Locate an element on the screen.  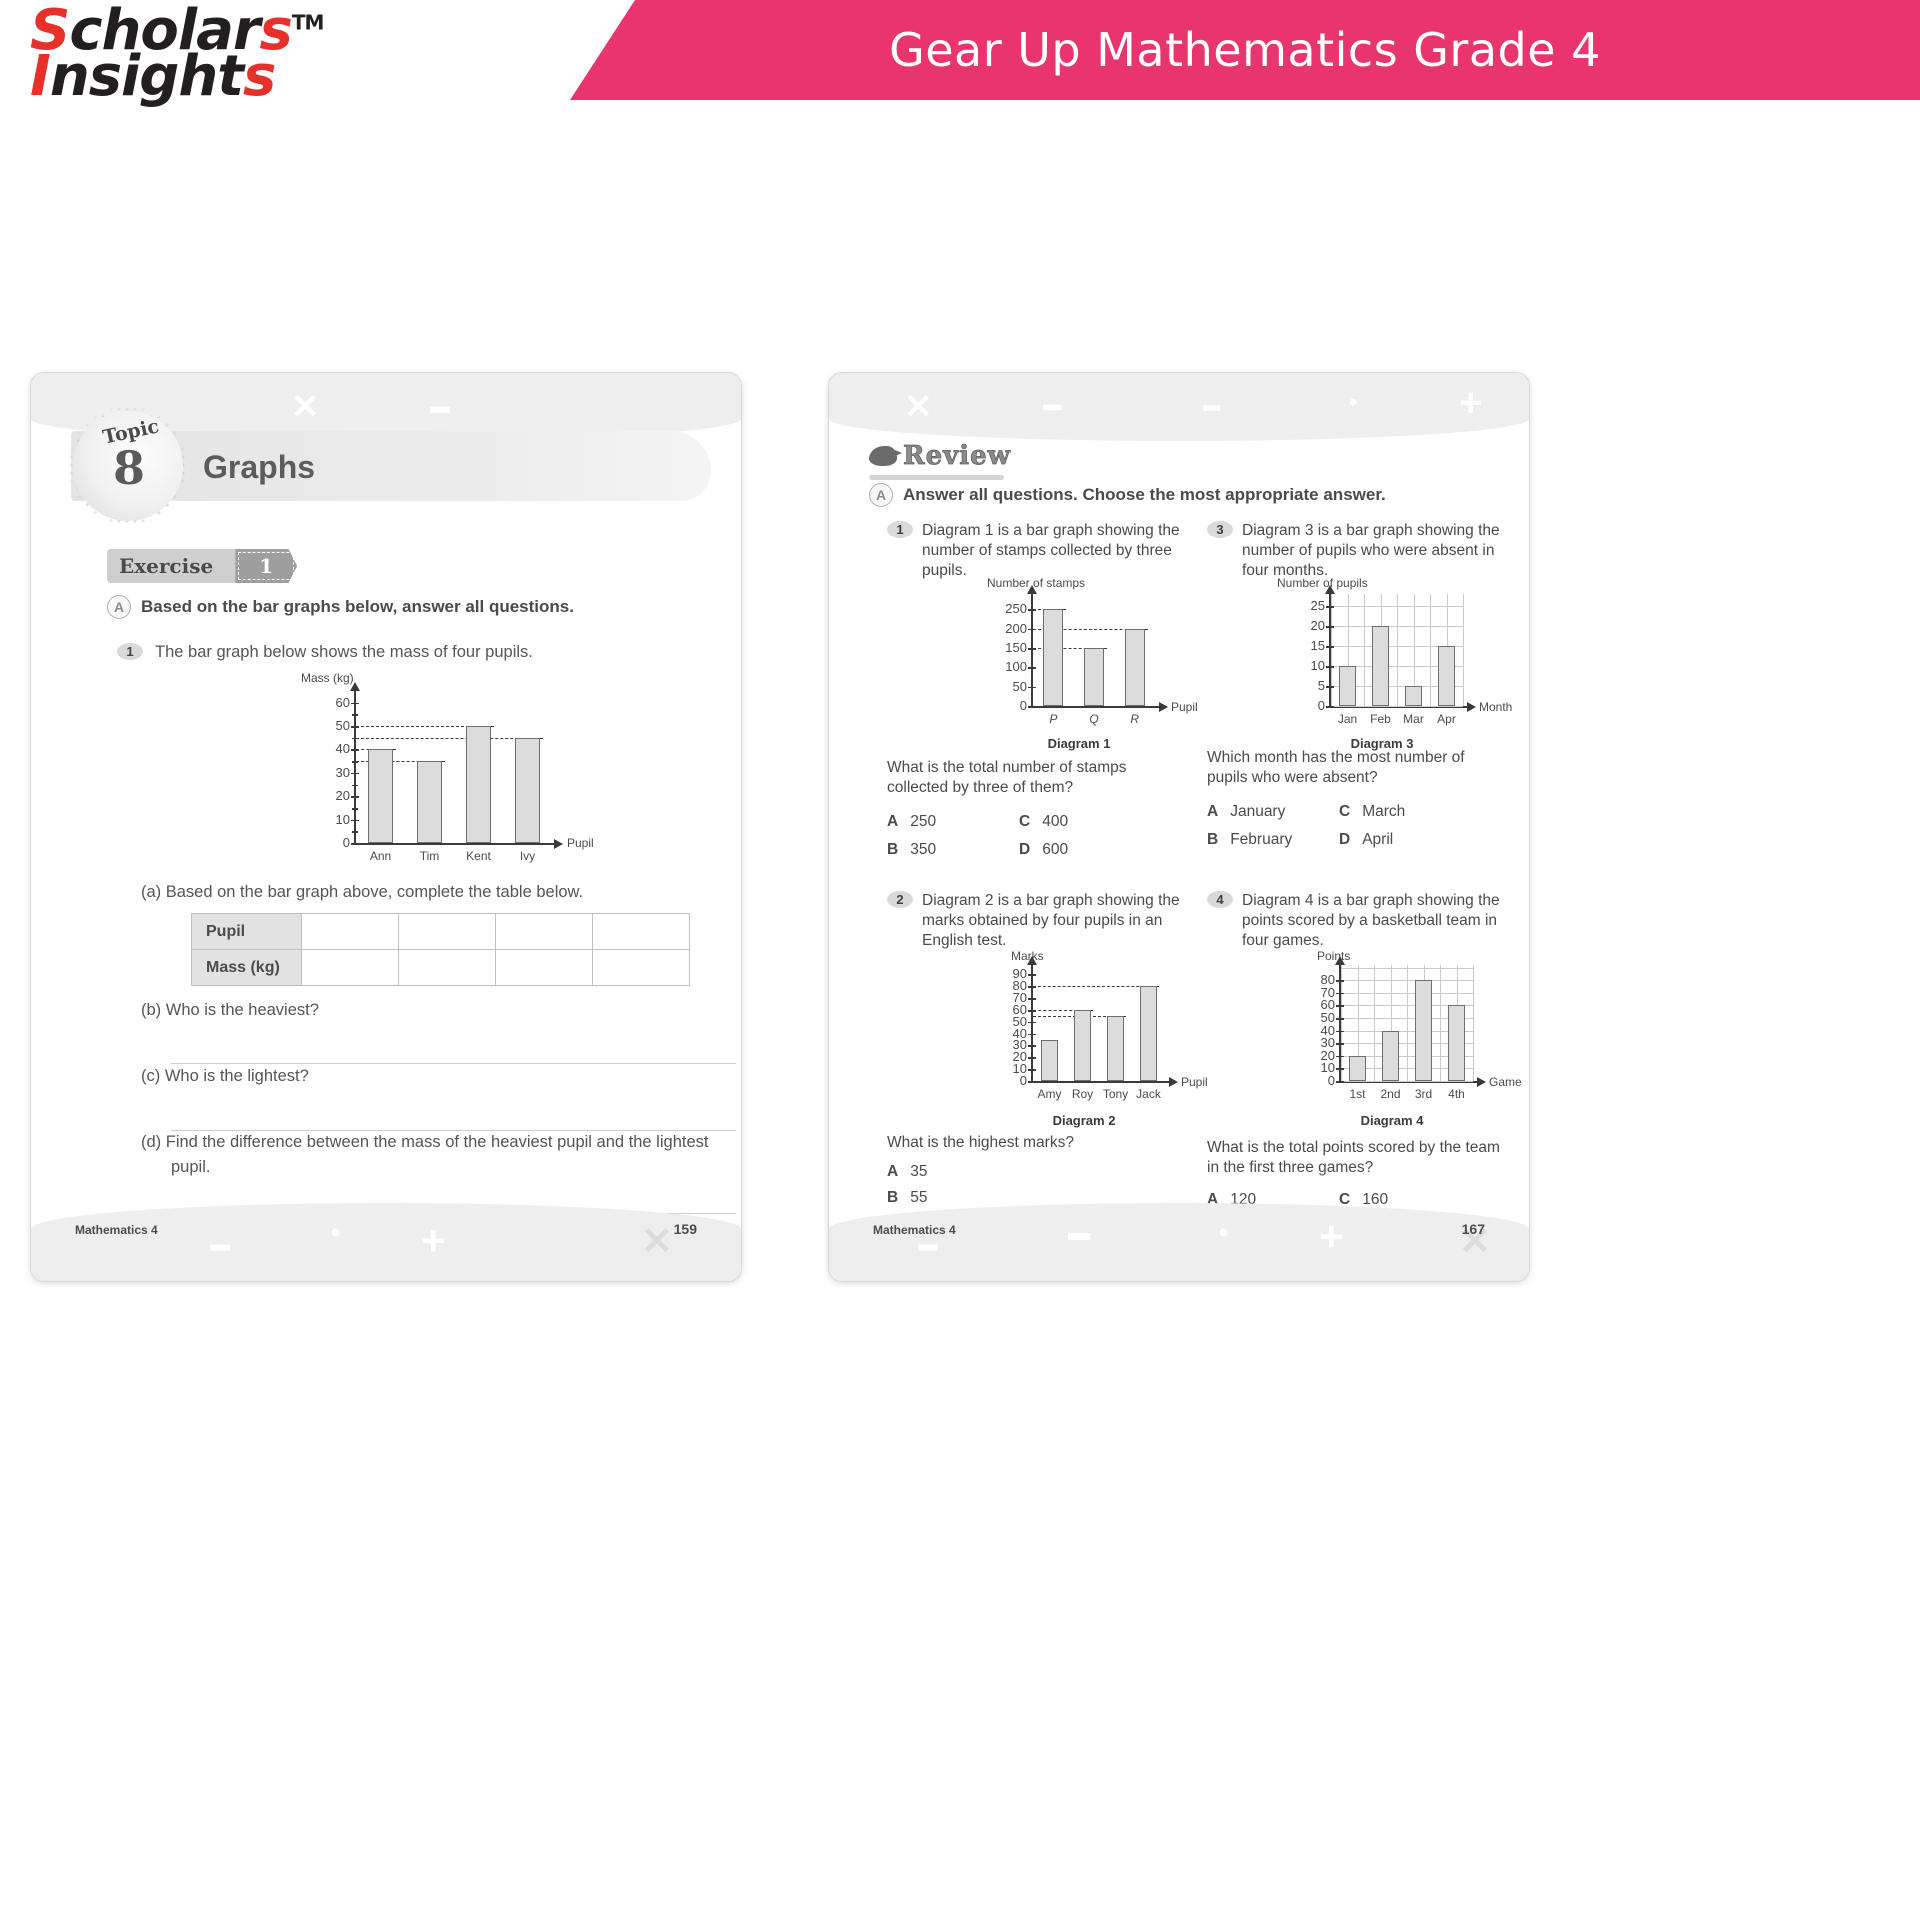
mass-table: Pupil Mass (kg) is located at coordinates (440, 949).